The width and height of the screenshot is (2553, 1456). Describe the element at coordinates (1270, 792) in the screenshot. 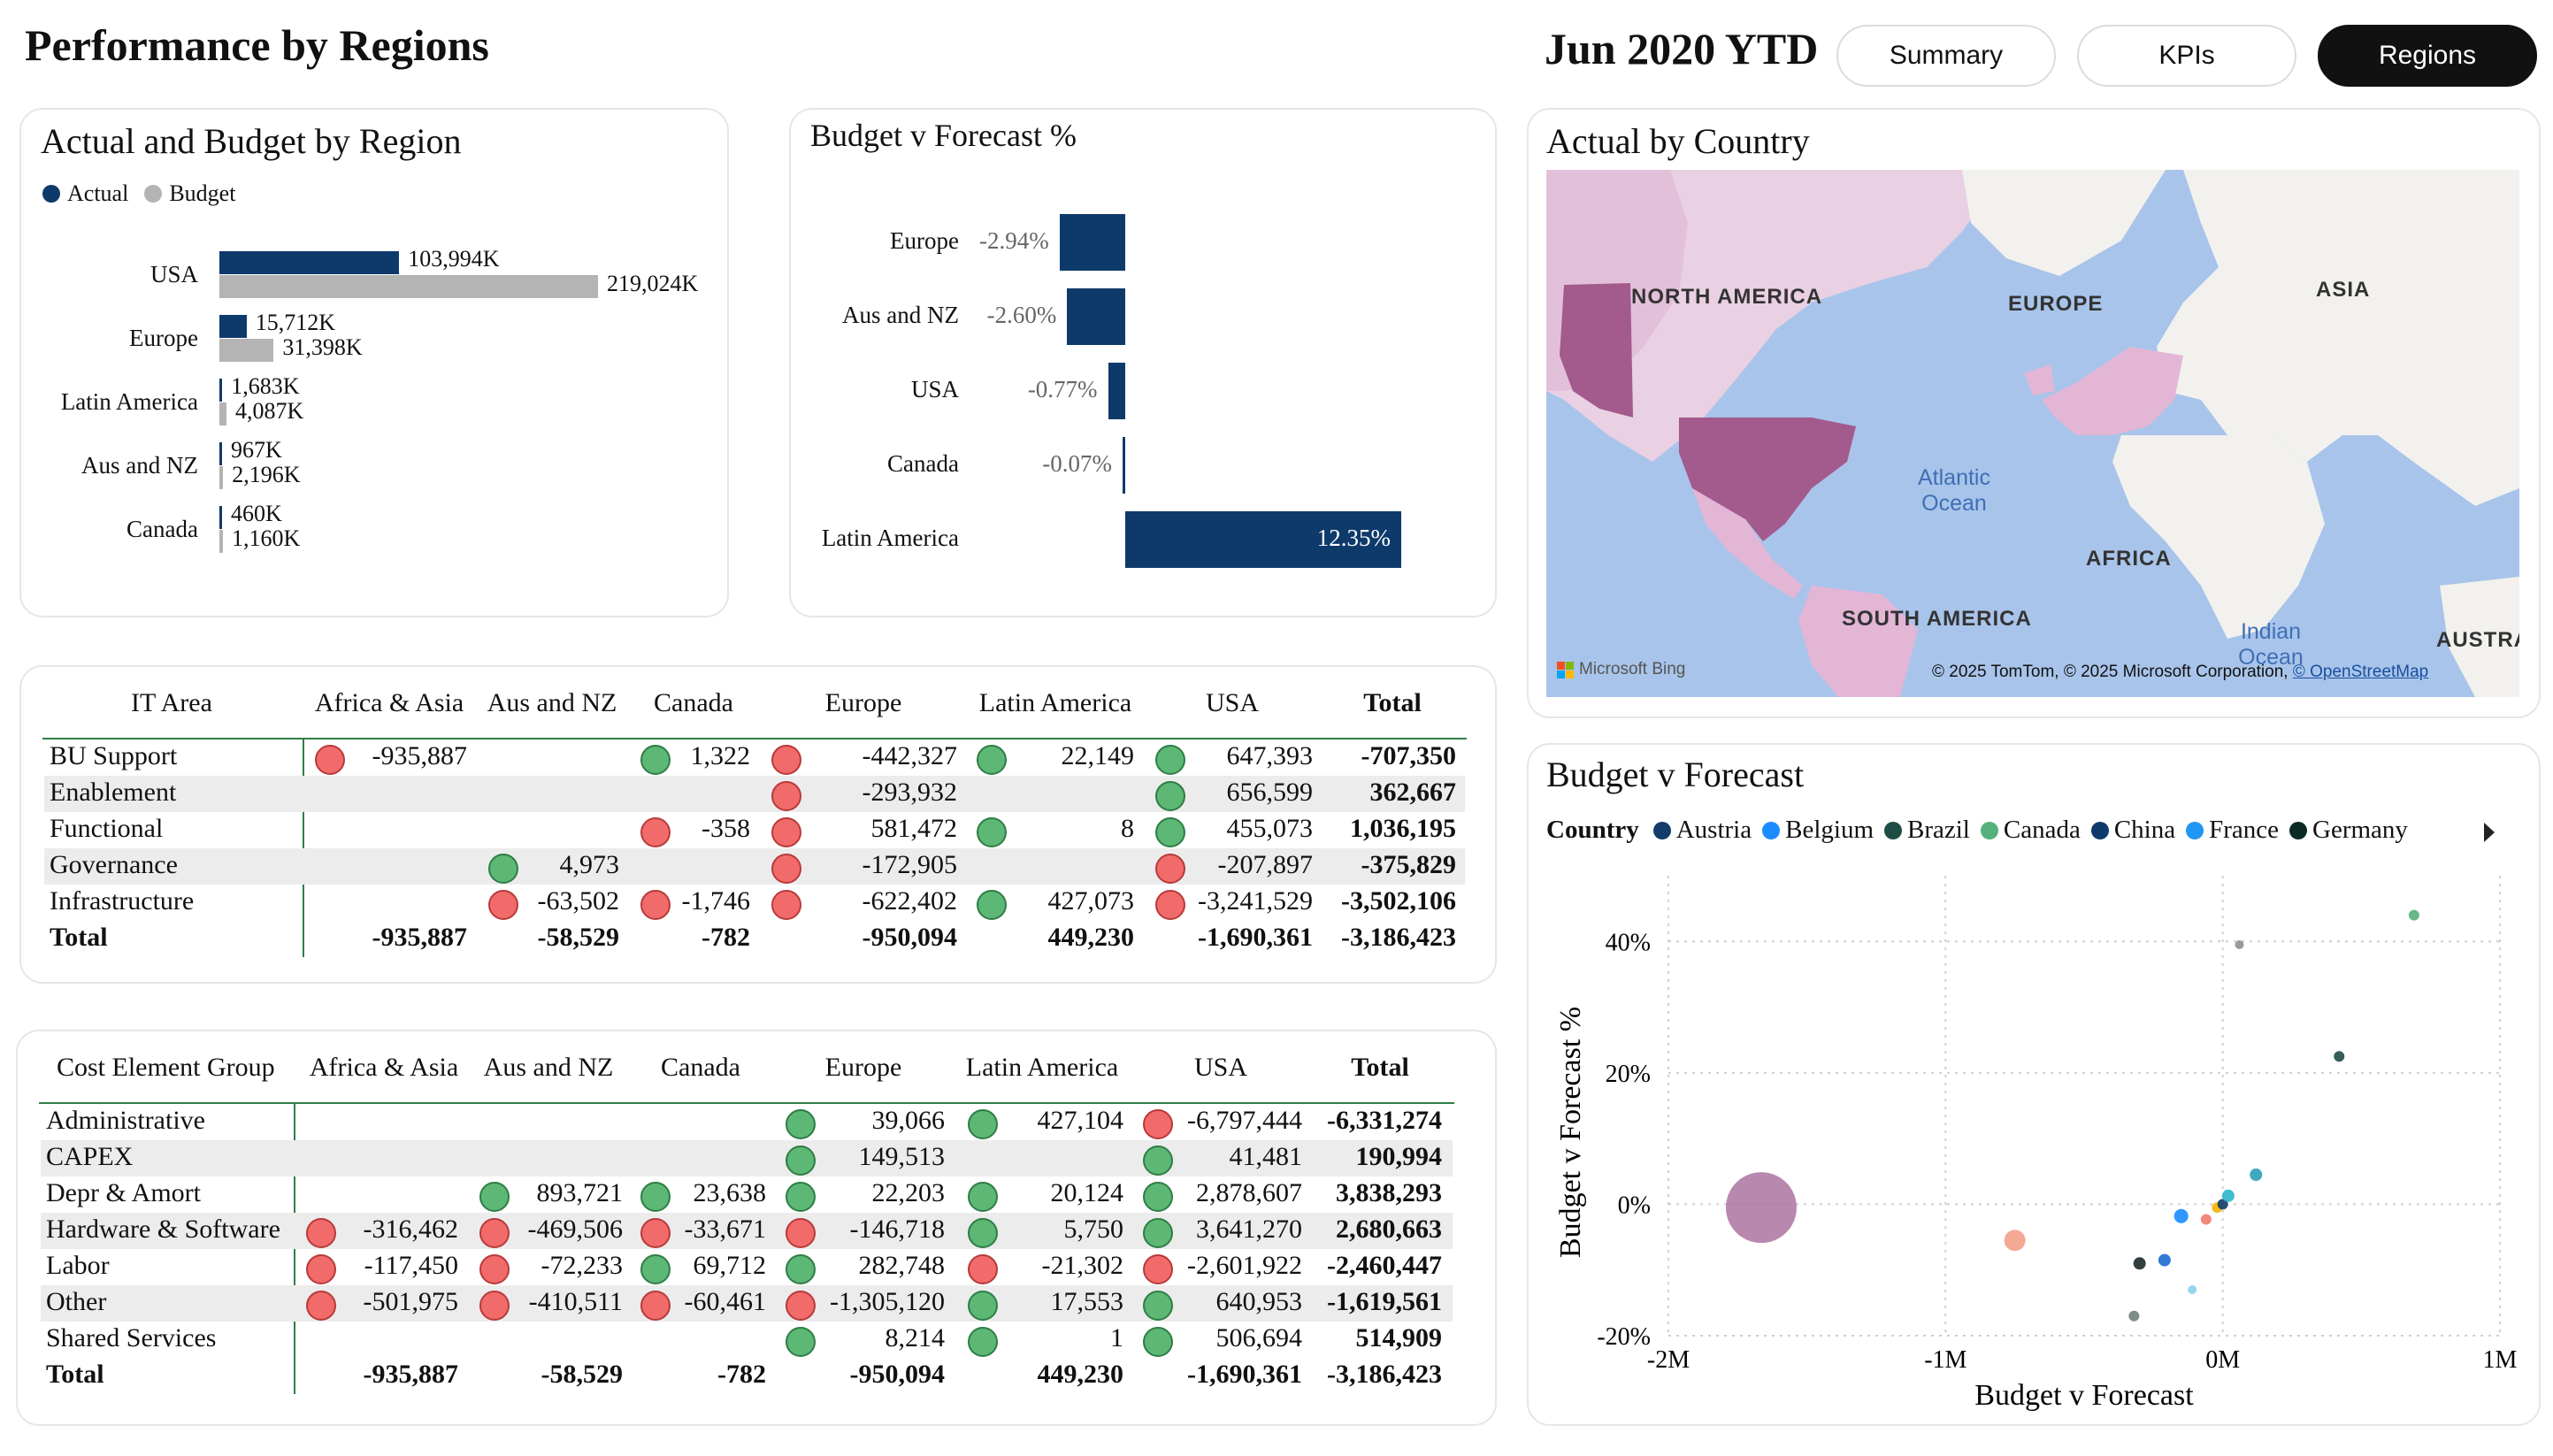

I see `table-cell: 656,599` at that location.